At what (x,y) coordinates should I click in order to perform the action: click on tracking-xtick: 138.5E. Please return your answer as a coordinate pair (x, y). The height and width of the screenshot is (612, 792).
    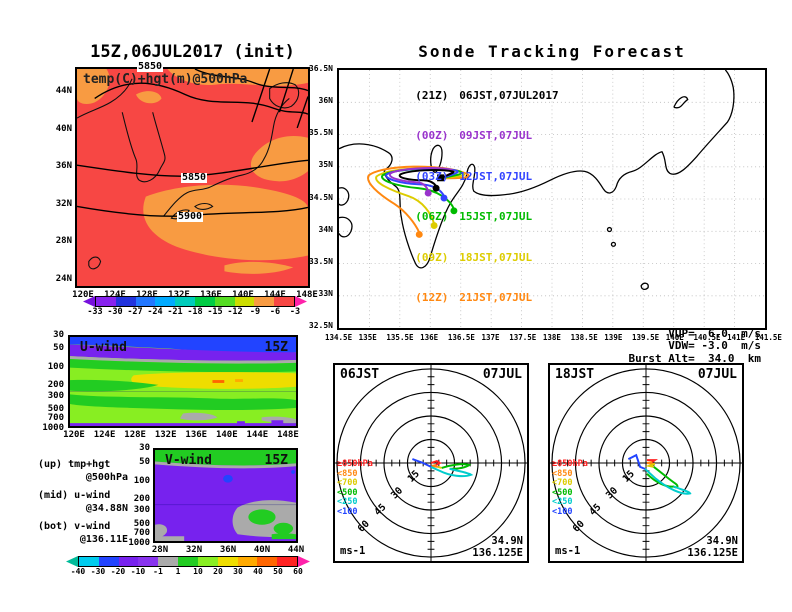
    Looking at the image, I should click on (584, 337).